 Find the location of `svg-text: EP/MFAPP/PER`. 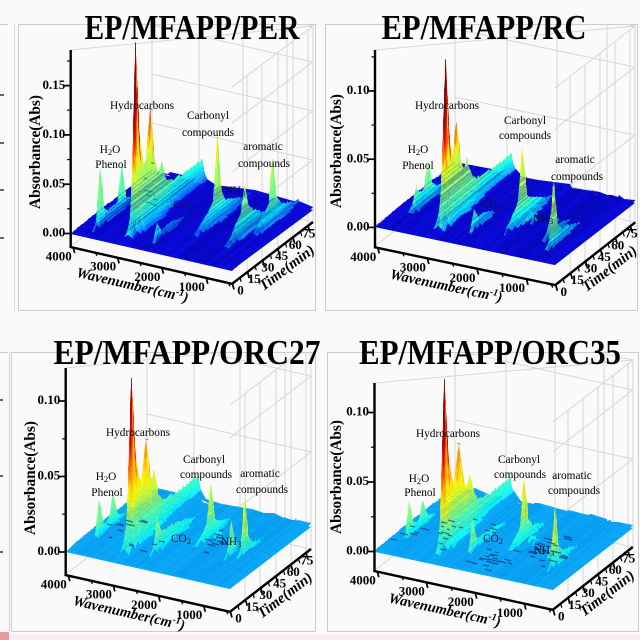

svg-text: EP/MFAPP/PER is located at coordinates (193, 27).